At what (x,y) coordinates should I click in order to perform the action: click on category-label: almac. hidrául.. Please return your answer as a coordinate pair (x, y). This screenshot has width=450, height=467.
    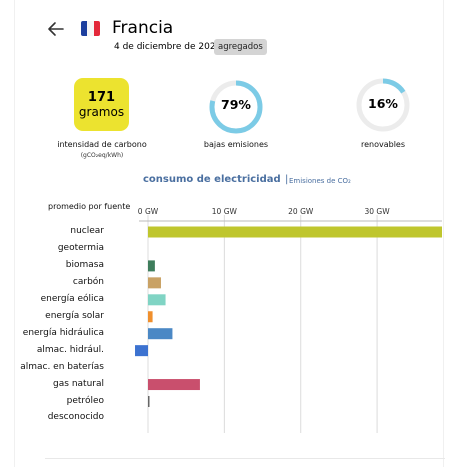
    Looking at the image, I should click on (70, 349).